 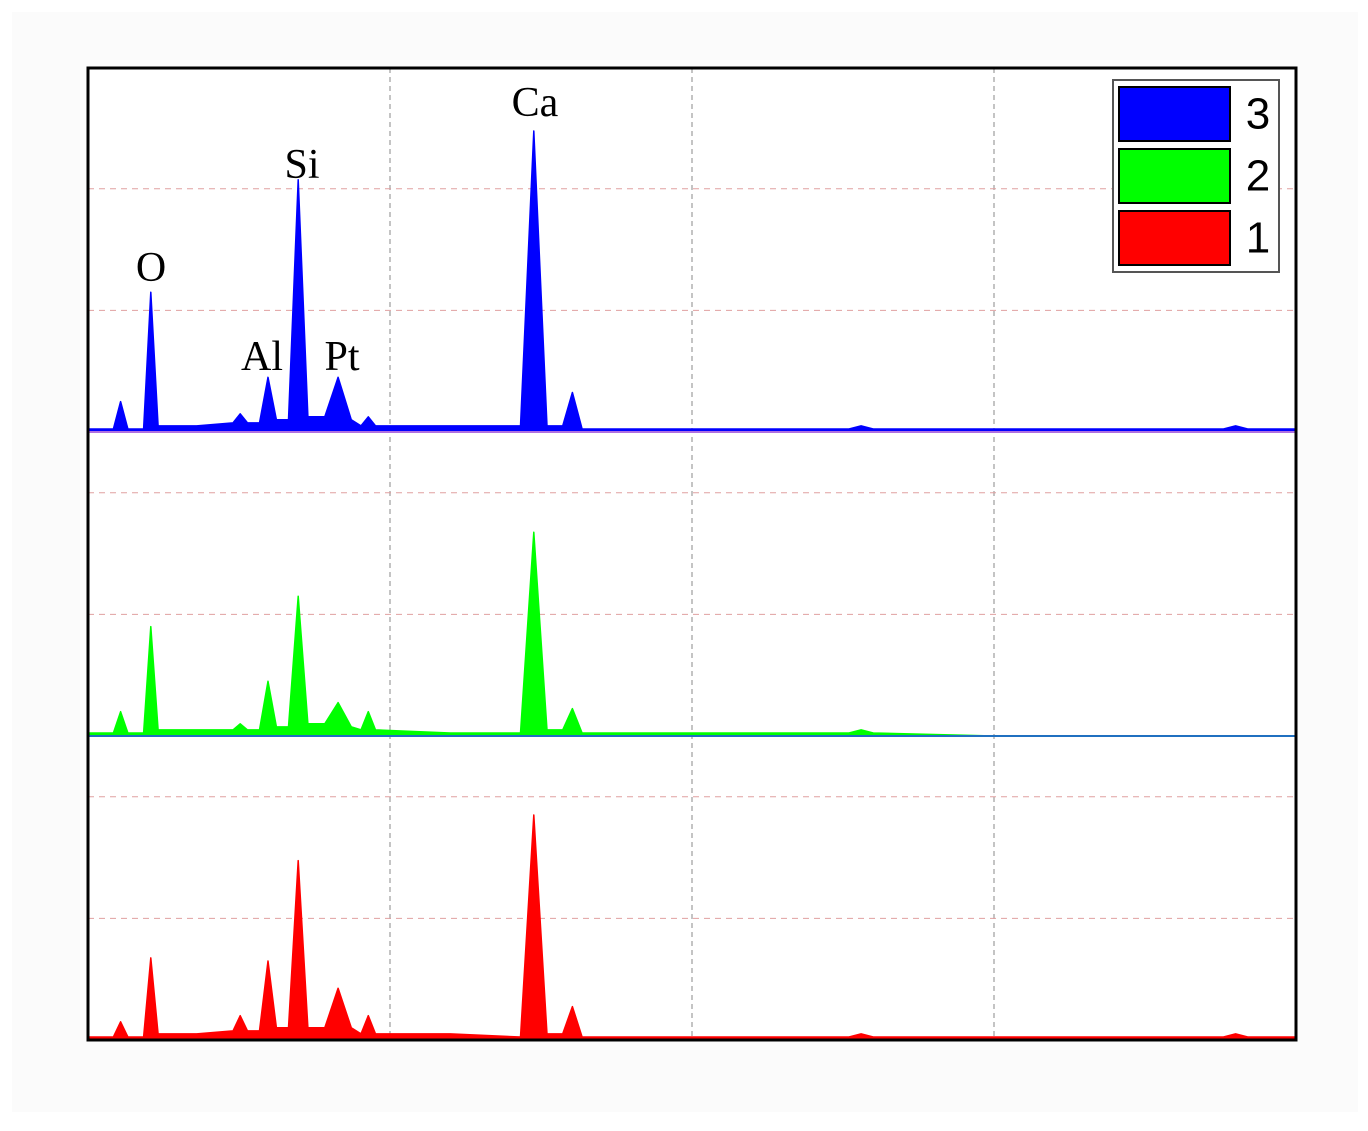 I want to click on legend: 1 2 3, so click(x=1196, y=176).